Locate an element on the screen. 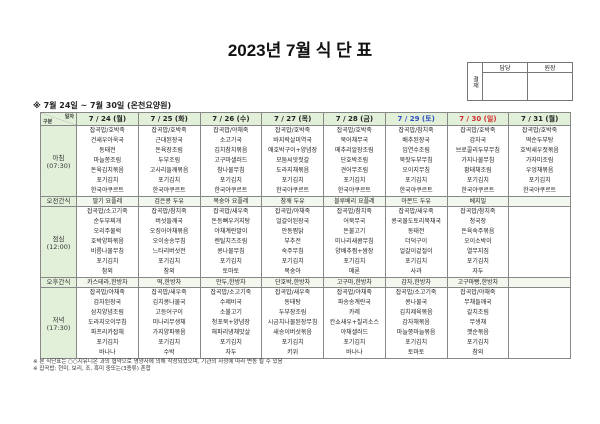 This screenshot has width=600, height=424. menu-item: 수제비국 is located at coordinates (230, 302).